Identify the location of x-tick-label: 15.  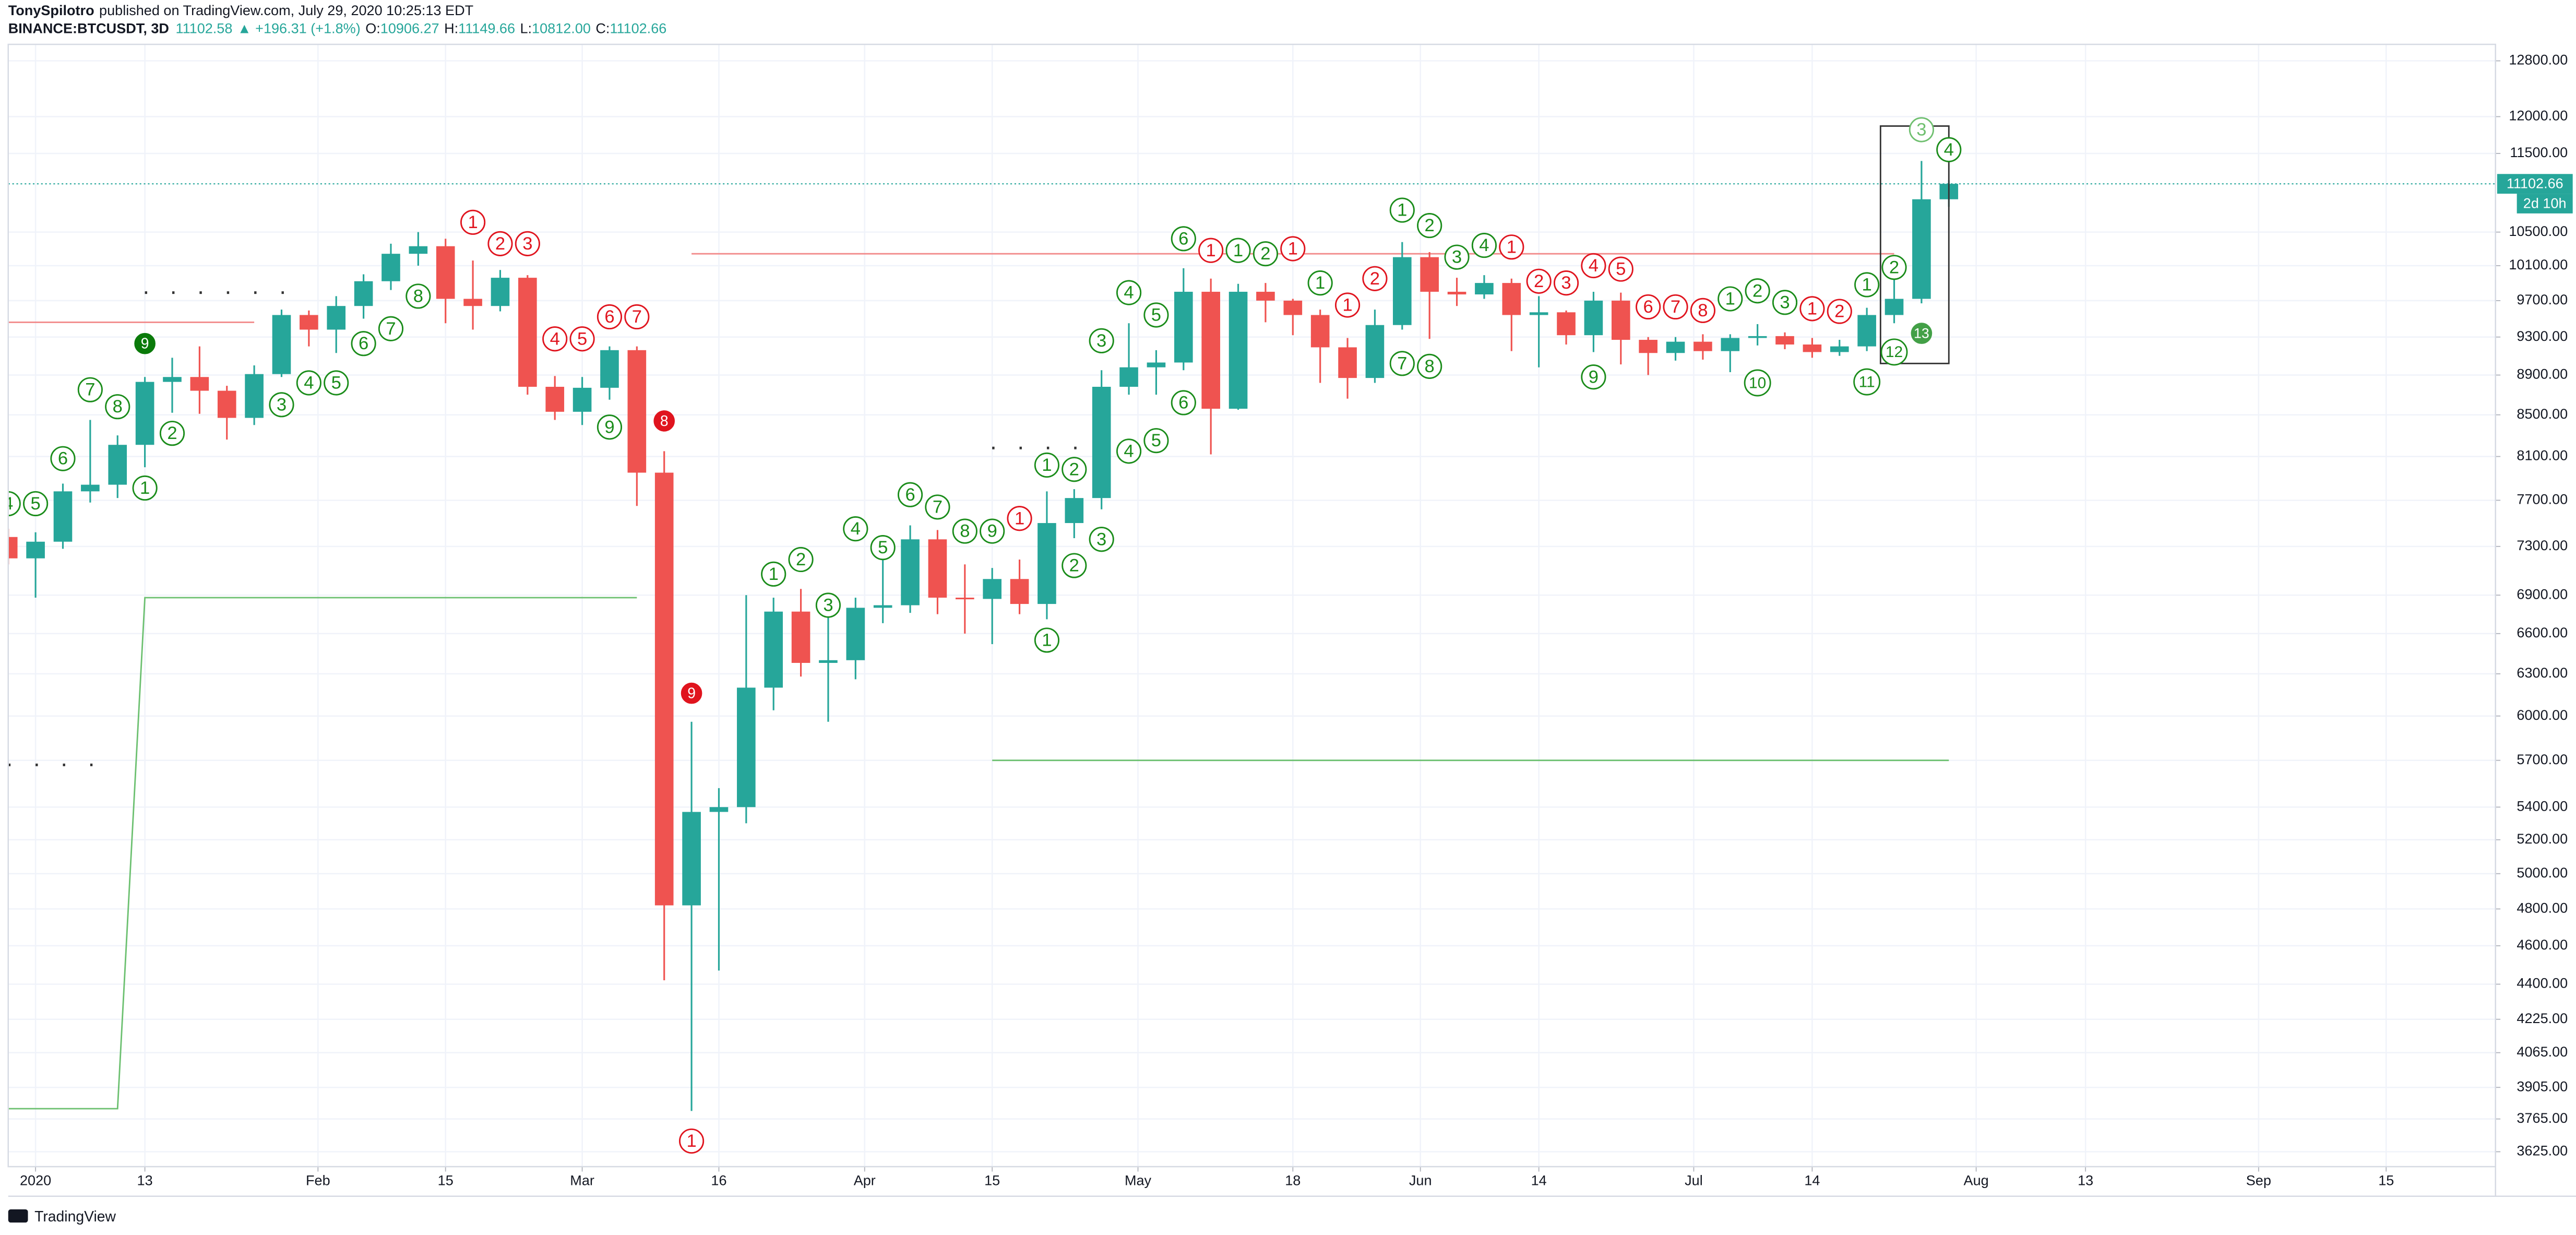
(446, 1180).